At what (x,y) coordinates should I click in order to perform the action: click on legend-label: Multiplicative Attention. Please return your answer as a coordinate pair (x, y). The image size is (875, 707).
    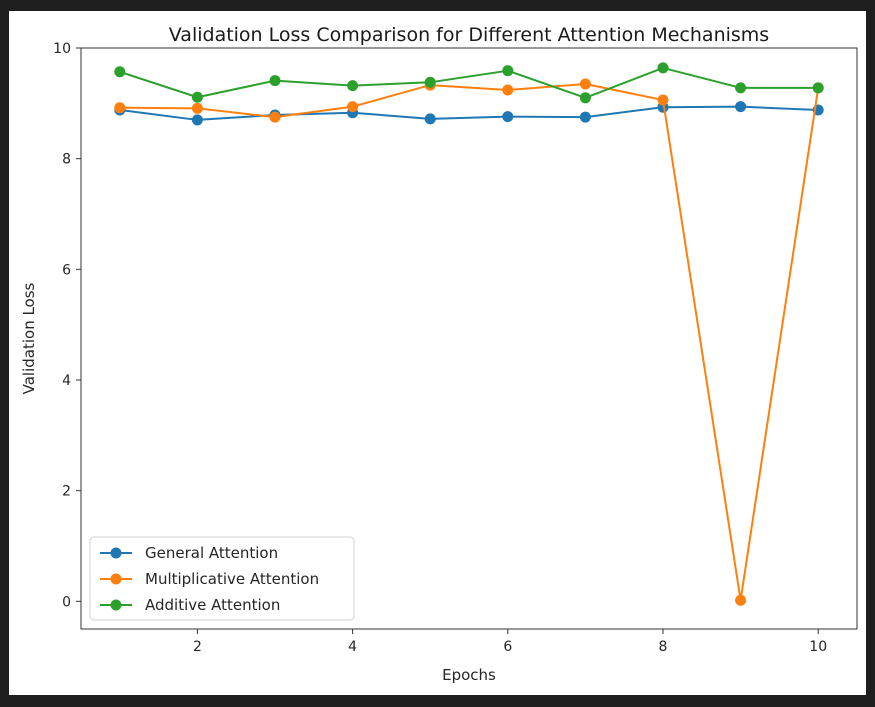
    Looking at the image, I should click on (232, 579).